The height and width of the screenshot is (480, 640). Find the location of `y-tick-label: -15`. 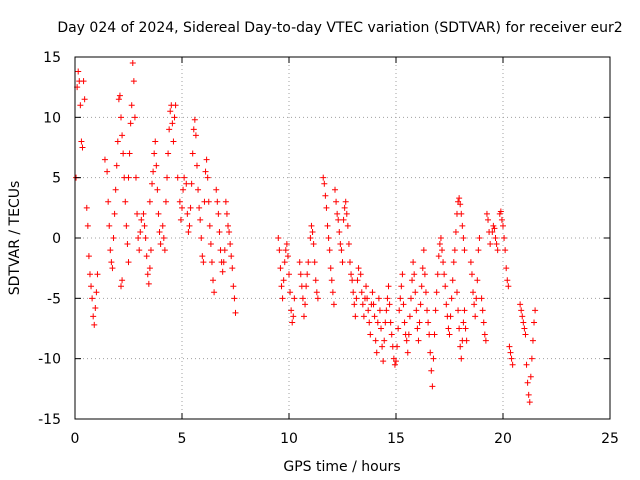

y-tick-label: -15 is located at coordinates (49, 420).